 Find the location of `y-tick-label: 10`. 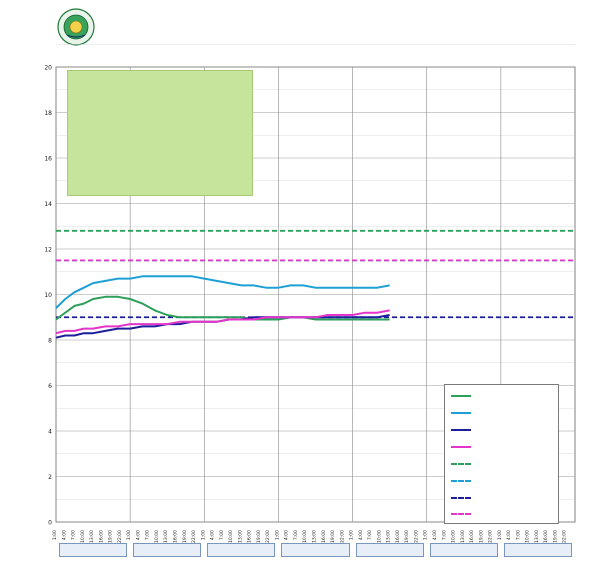

y-tick-label: 10 is located at coordinates (48, 295).